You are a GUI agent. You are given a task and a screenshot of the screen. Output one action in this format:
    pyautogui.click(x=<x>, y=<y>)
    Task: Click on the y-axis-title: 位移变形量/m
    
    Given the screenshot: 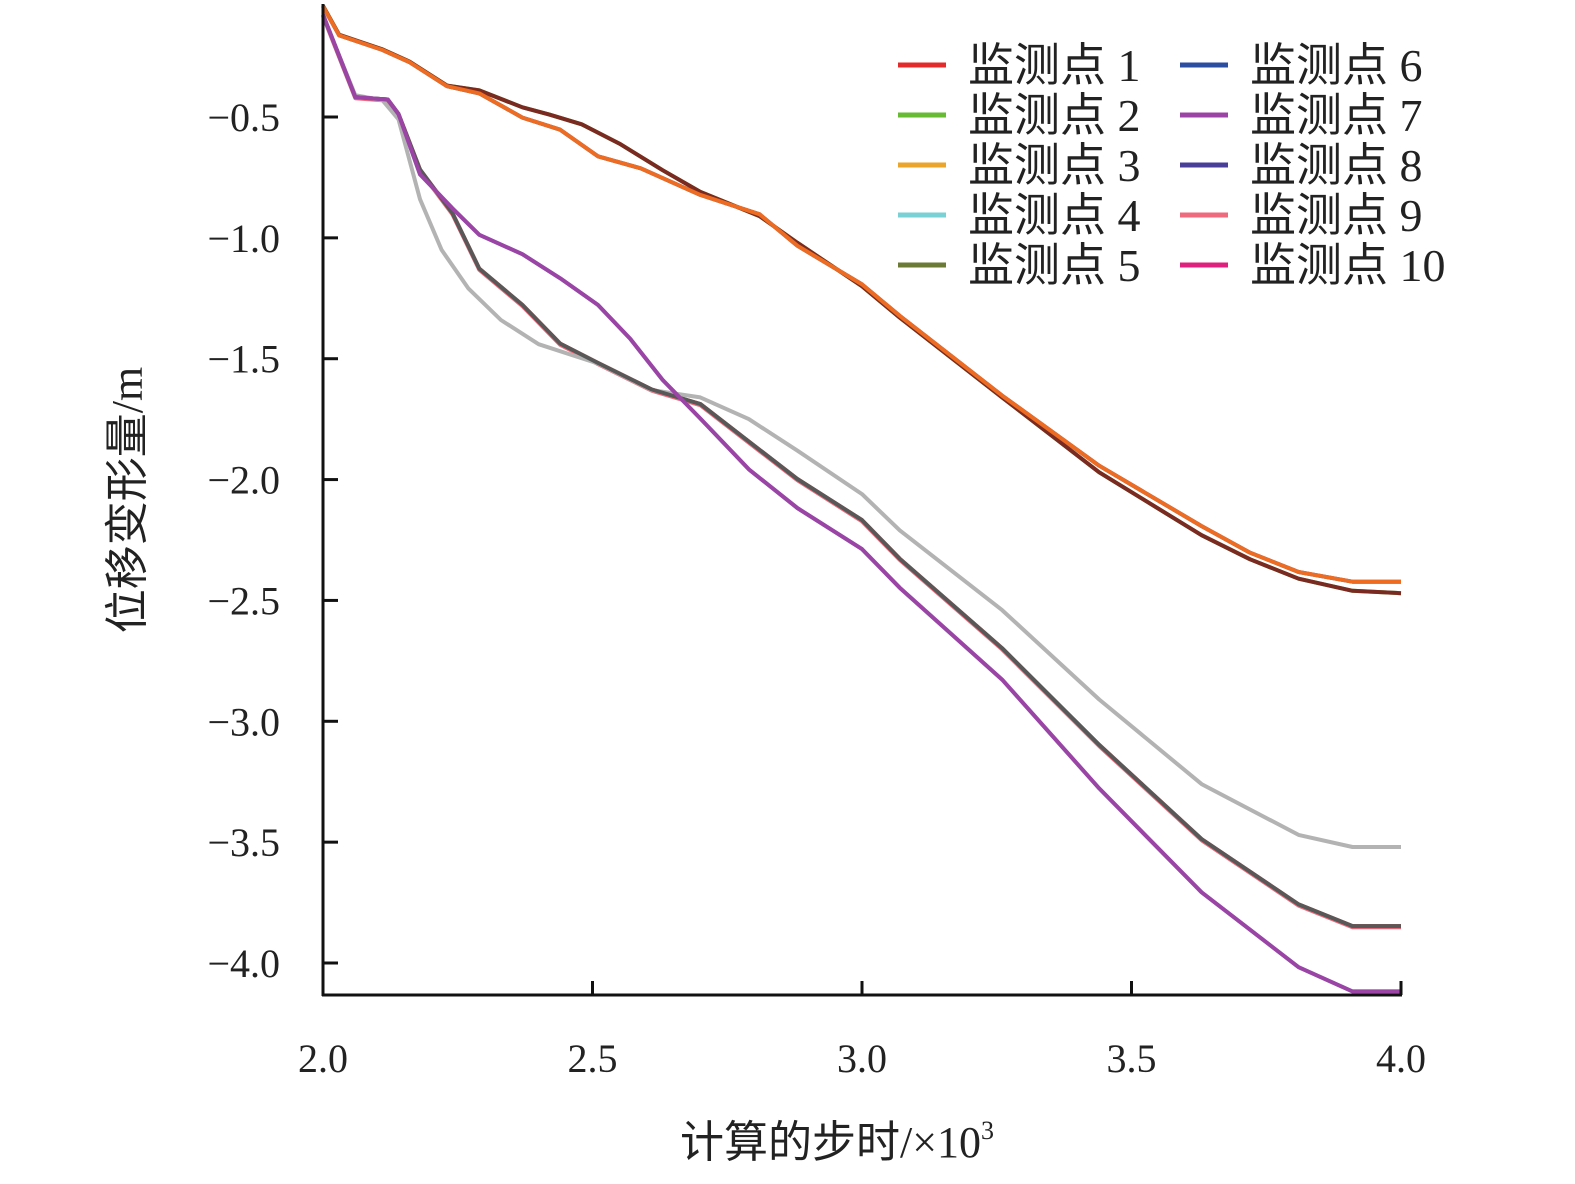 What is the action you would take?
    pyautogui.click(x=127, y=500)
    